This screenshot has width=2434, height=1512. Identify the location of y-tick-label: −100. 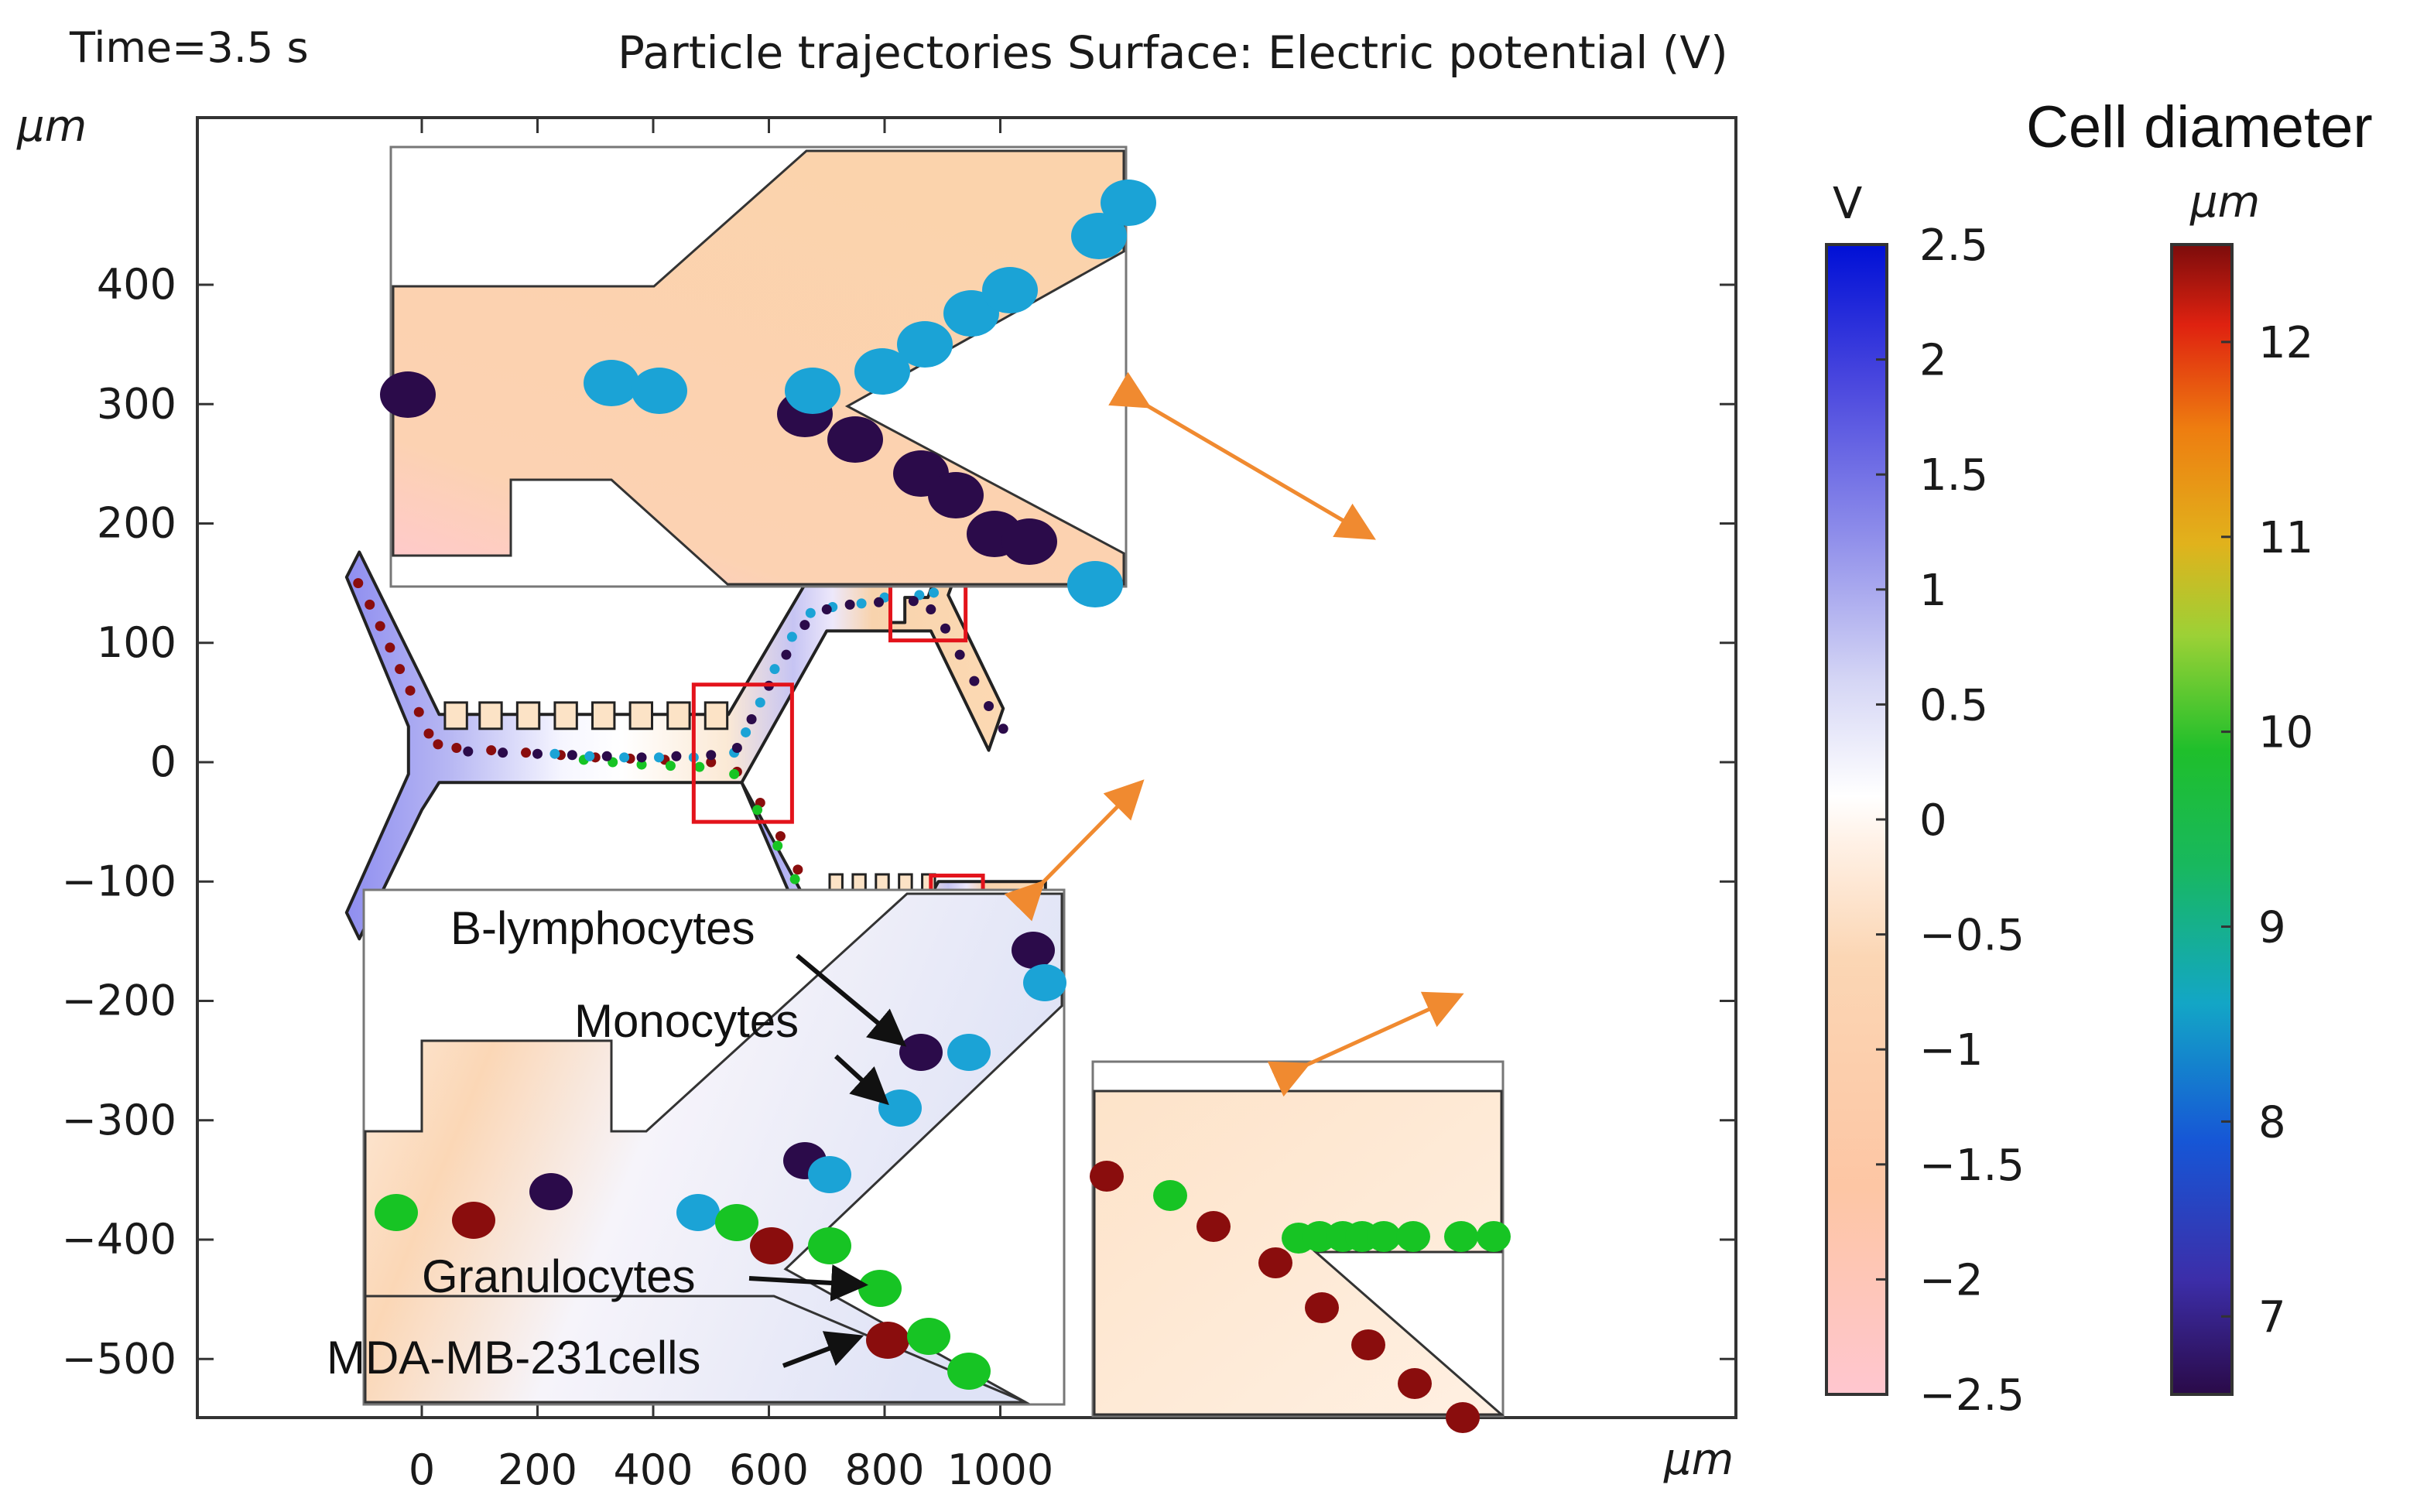
(119, 881).